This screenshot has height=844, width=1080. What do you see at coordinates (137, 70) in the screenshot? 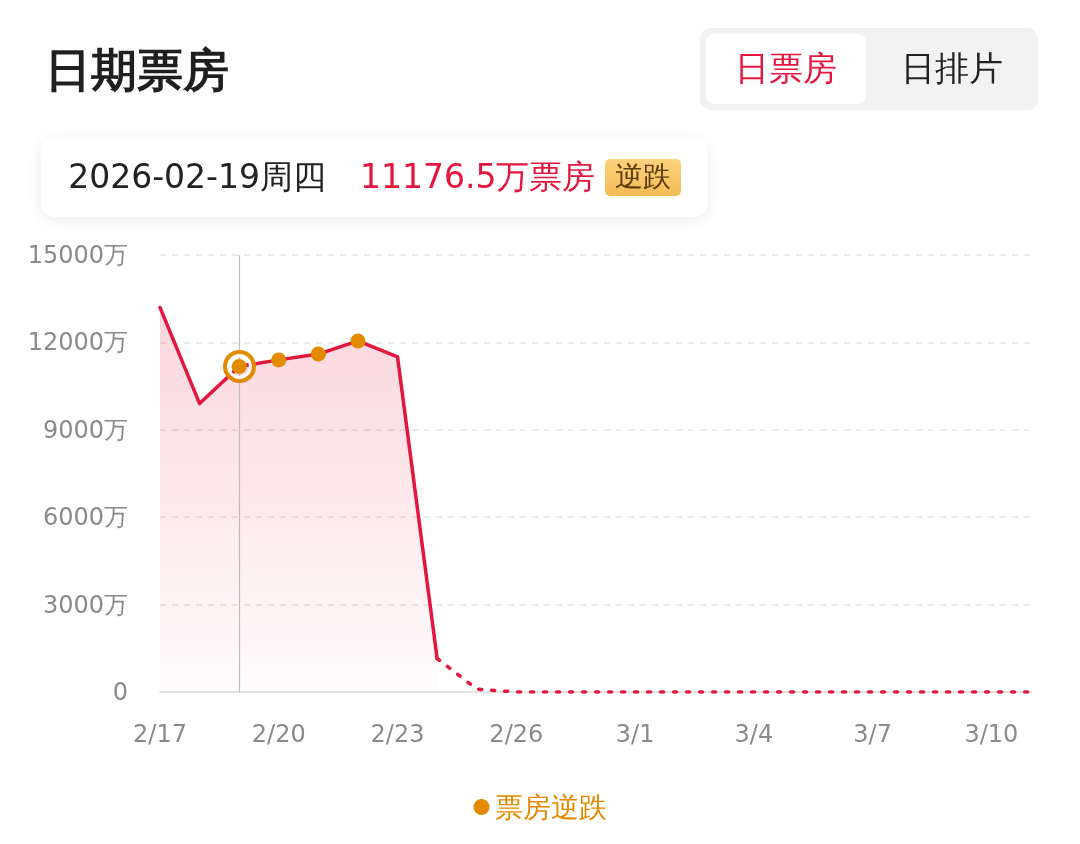
I see `chart-title: 日期票房` at bounding box center [137, 70].